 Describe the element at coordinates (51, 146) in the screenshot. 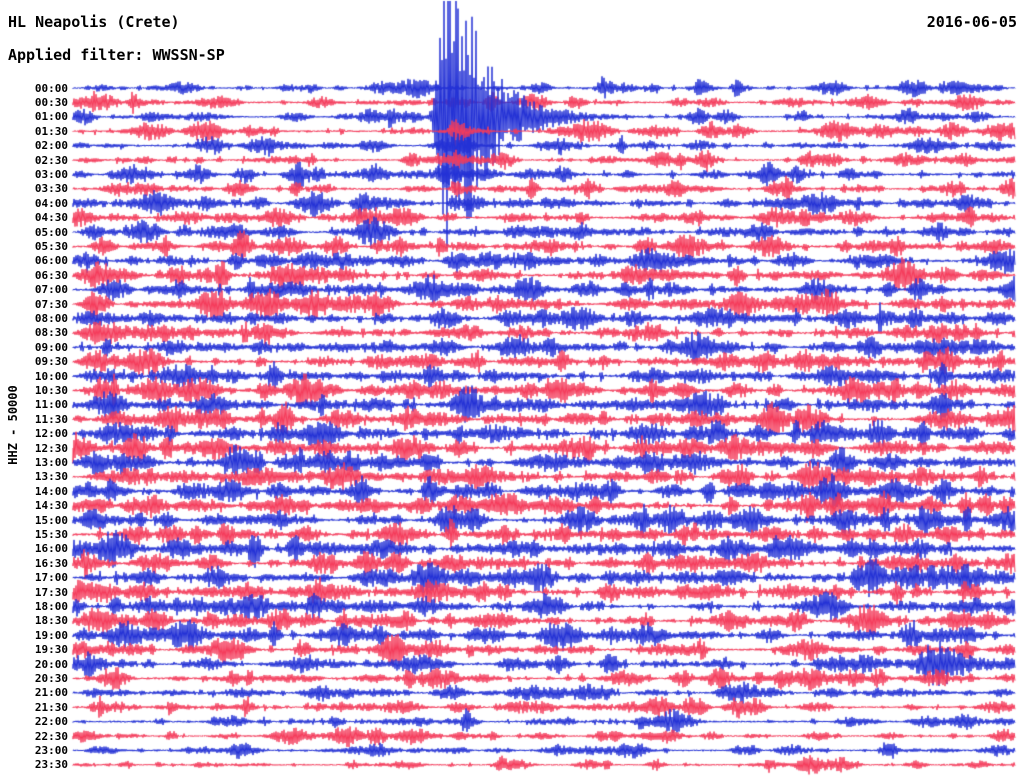

I see `time-label: 02:00` at that location.